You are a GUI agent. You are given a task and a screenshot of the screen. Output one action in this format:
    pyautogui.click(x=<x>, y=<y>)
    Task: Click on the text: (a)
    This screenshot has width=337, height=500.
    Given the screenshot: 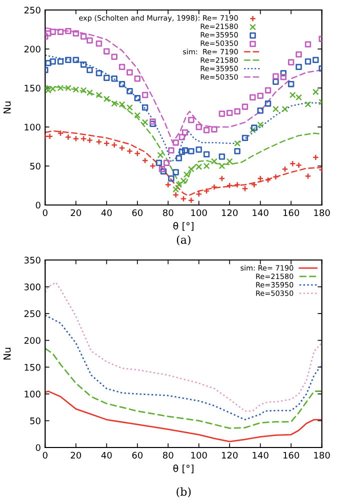 What is the action you would take?
    pyautogui.click(x=183, y=240)
    